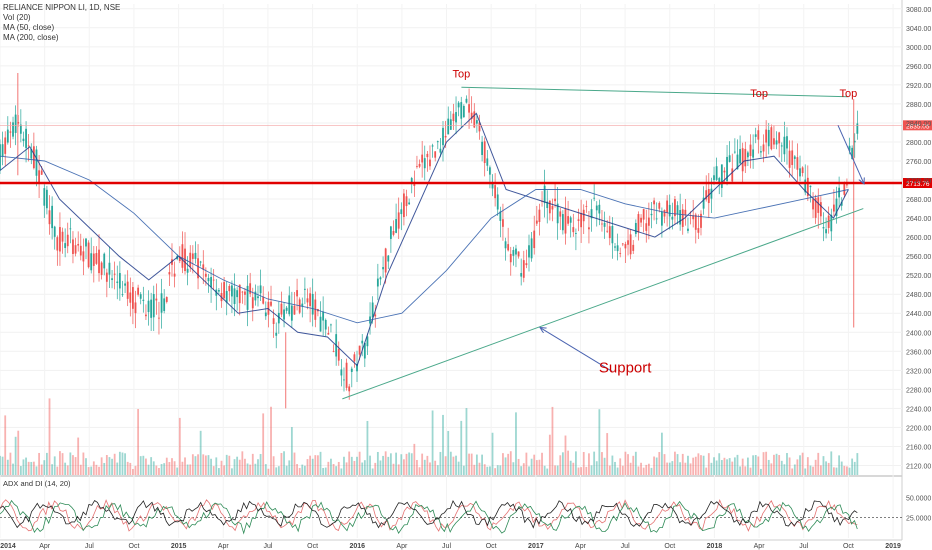  Describe the element at coordinates (918, 409) in the screenshot. I see `y-tick-label: 2240.00` at that location.